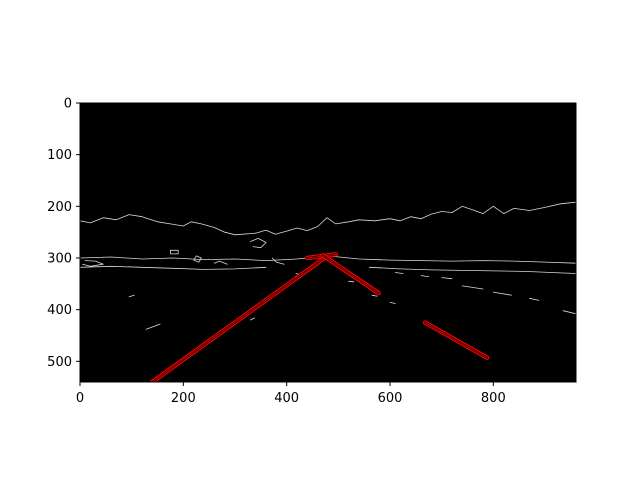 The height and width of the screenshot is (480, 640). I want to click on lane-lines, so click(320, 317).